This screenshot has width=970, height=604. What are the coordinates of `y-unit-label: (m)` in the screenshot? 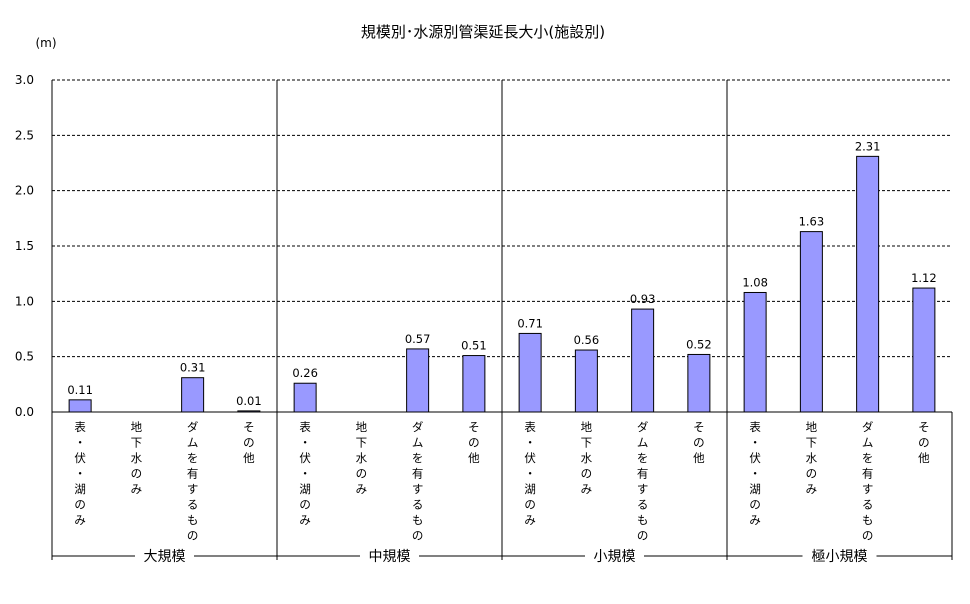 It's located at (45, 43).